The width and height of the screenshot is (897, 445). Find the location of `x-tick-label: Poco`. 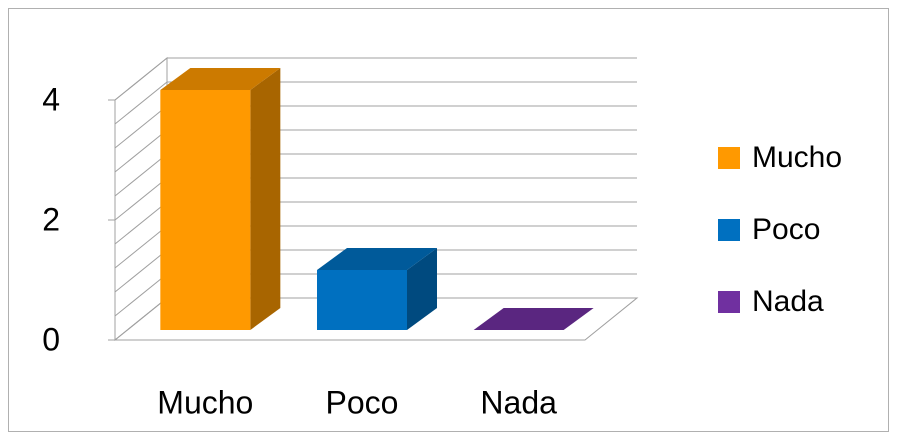

x-tick-label: Poco is located at coordinates (362, 402).